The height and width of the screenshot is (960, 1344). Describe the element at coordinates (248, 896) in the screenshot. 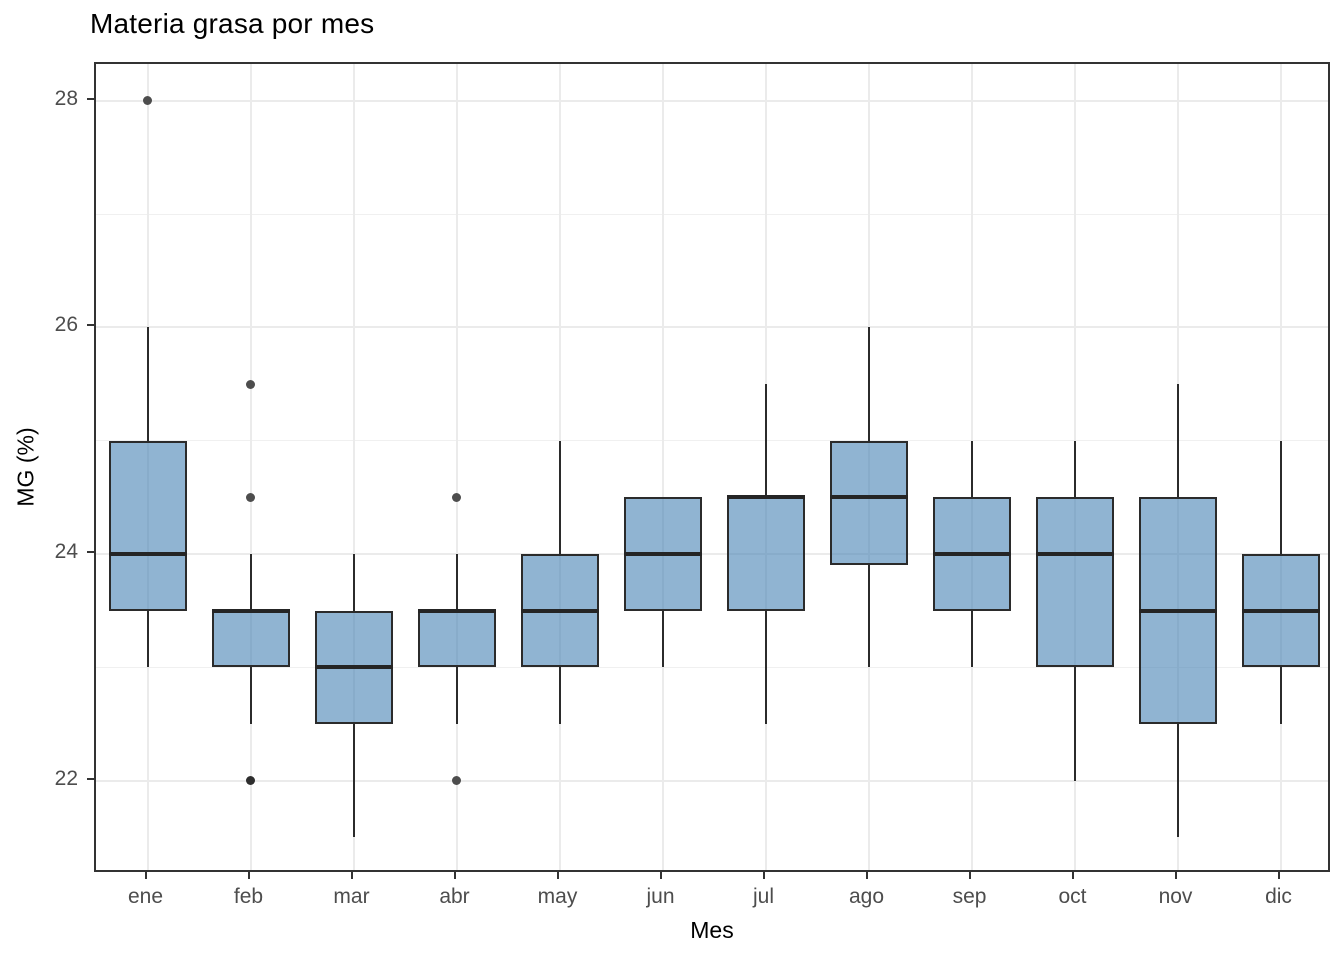

I see `x-tick-label: feb` at that location.